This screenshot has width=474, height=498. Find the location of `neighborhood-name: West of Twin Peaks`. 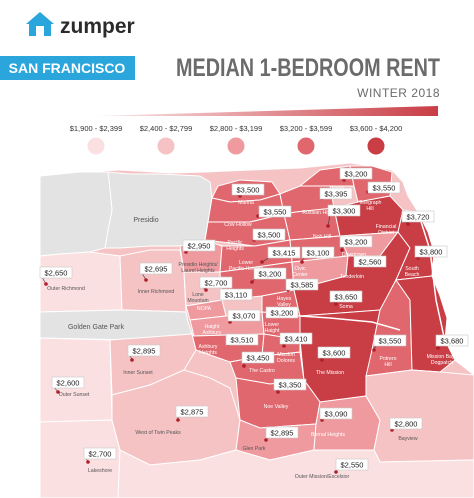

neighborhood-name: West of Twin Peaks is located at coordinates (158, 433).